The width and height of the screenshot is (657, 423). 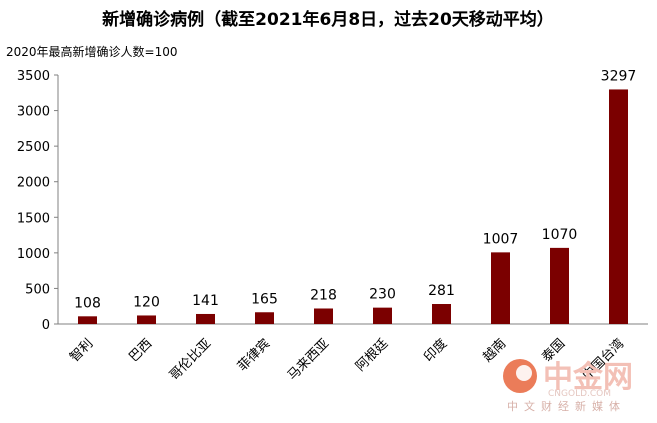 What do you see at coordinates (372, 355) in the screenshot?
I see `x-tick-label: 阿根廷` at bounding box center [372, 355].